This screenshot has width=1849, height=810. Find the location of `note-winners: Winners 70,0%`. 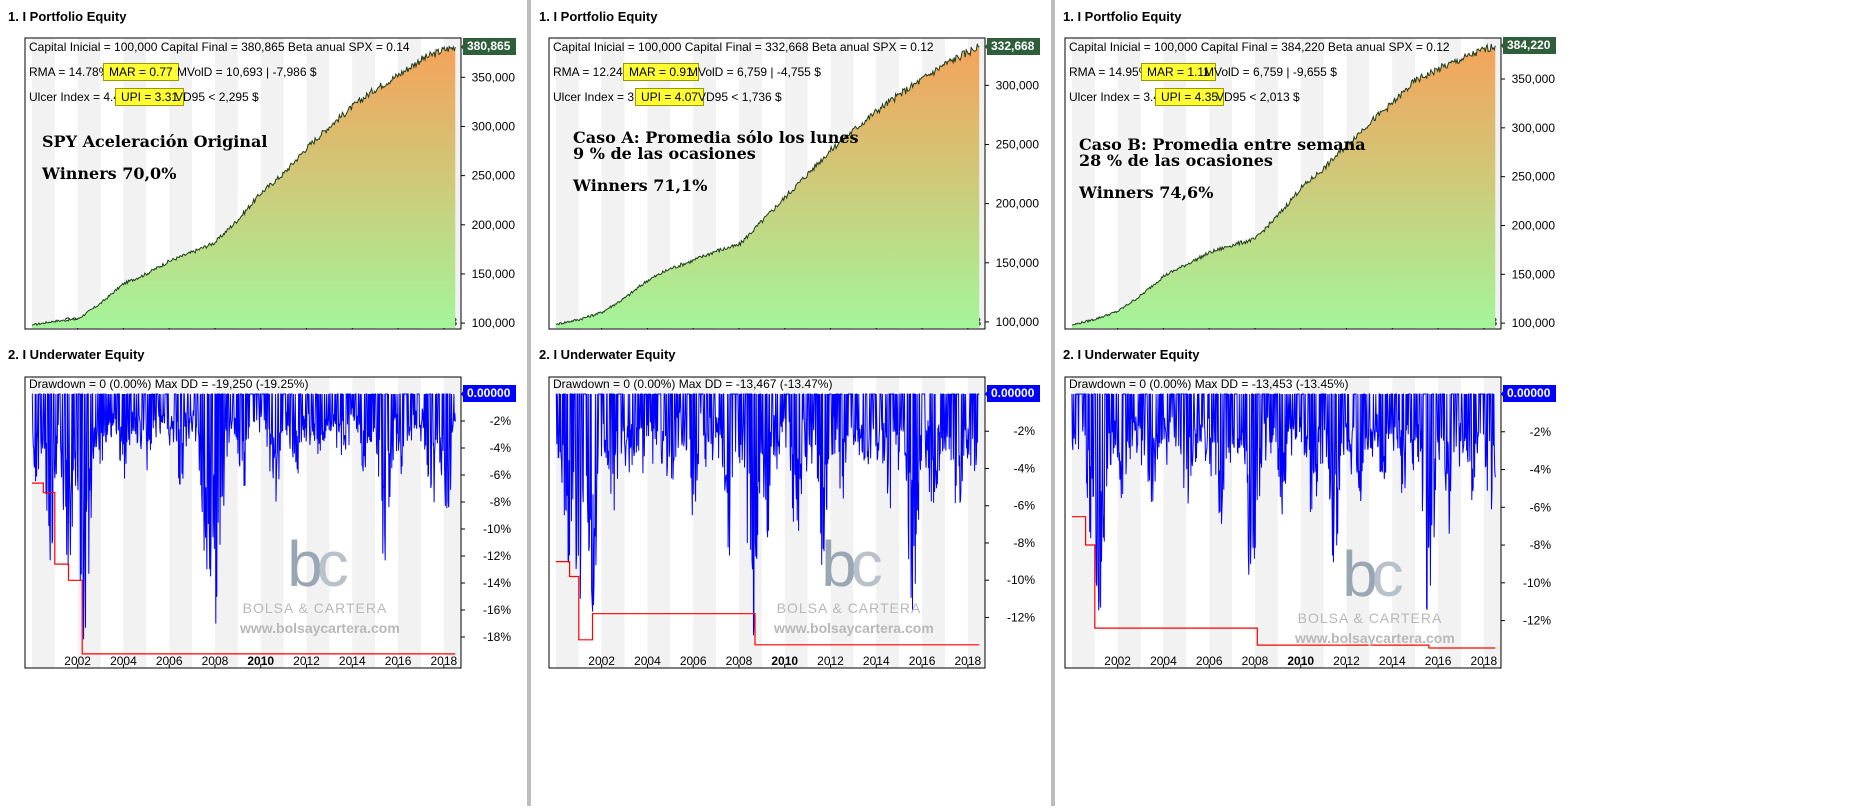

note-winners: Winners 70,0% is located at coordinates (109, 173).